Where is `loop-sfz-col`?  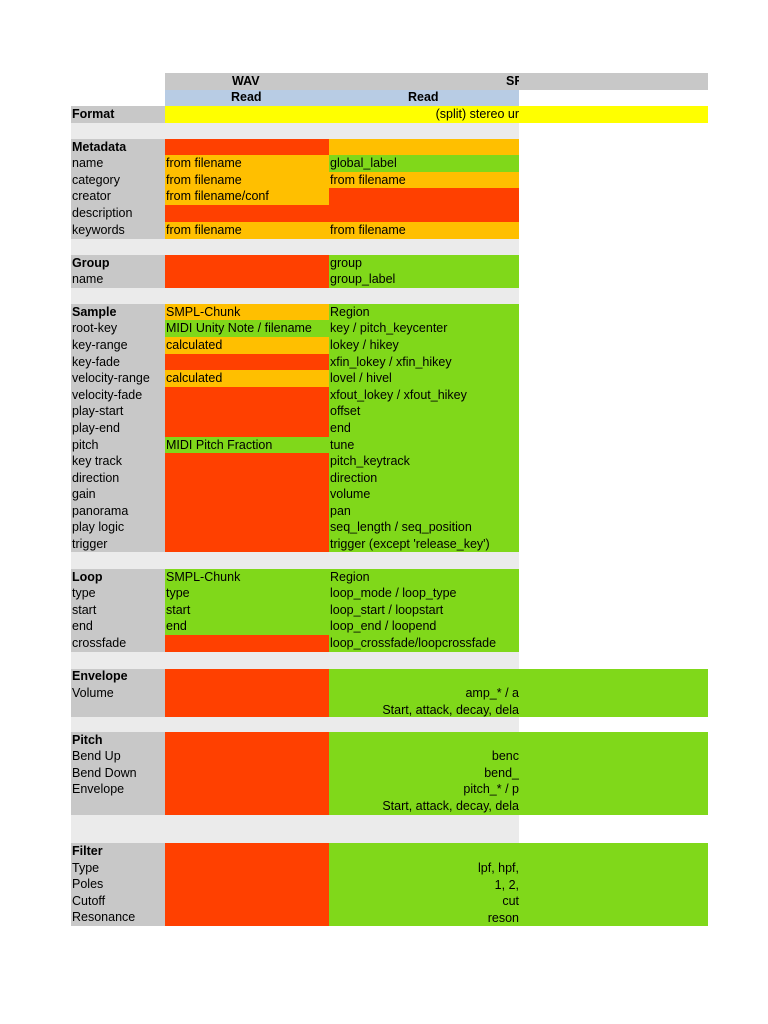 loop-sfz-col is located at coordinates (424, 610).